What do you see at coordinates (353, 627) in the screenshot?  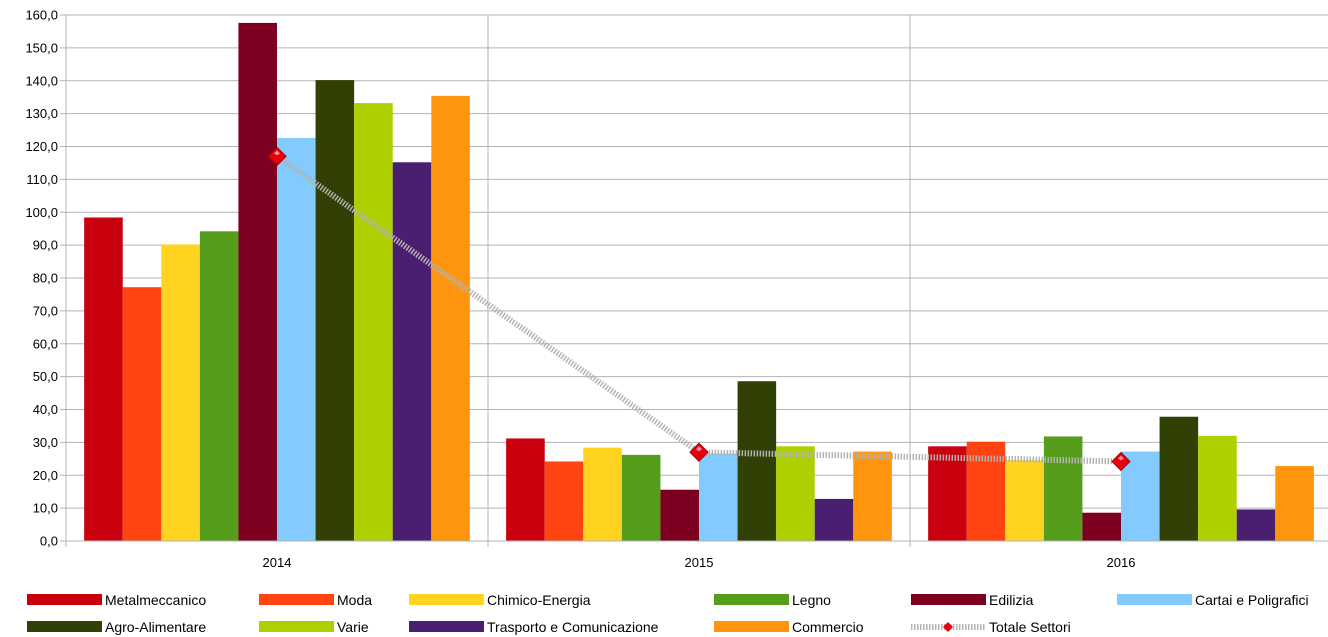 I see `legend-label-varie: Varie` at bounding box center [353, 627].